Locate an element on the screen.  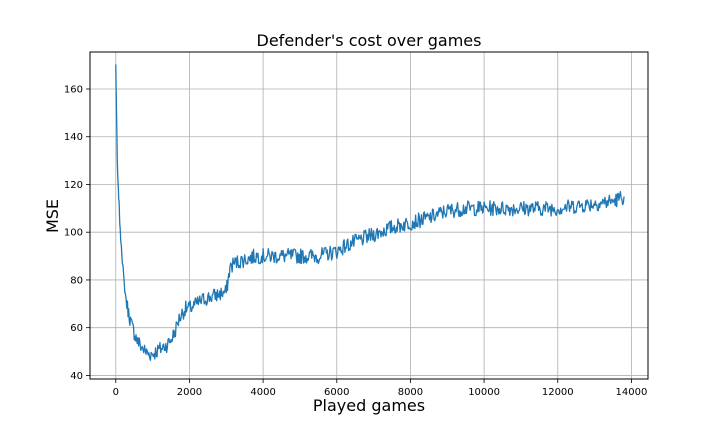
x-tick-label: 2000 is located at coordinates (189, 392).